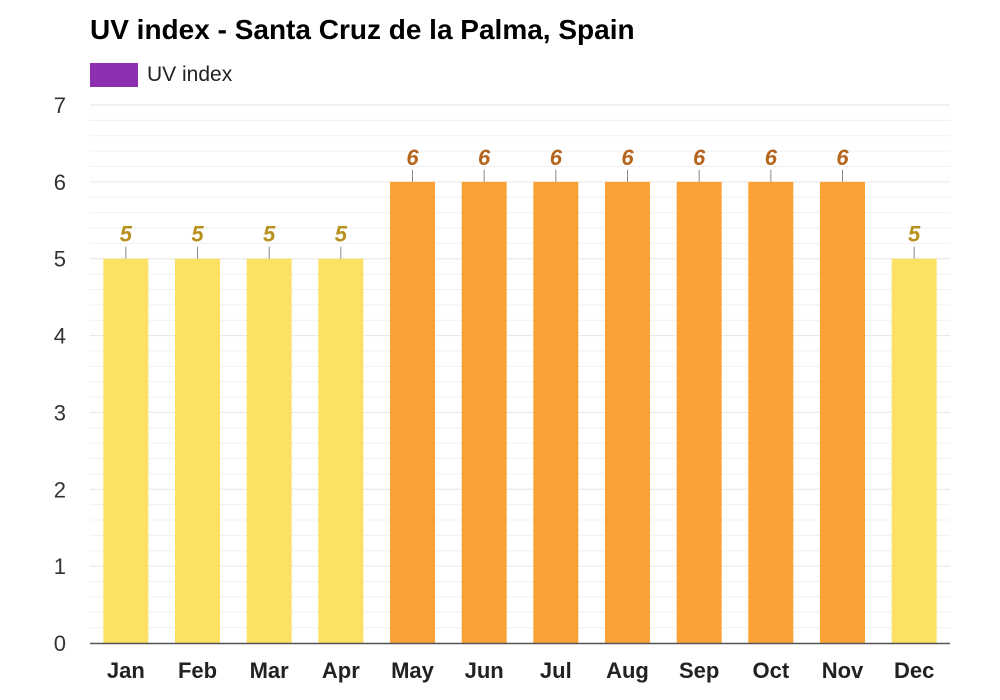 The width and height of the screenshot is (1000, 700). I want to click on legend-label: UV index, so click(190, 74).